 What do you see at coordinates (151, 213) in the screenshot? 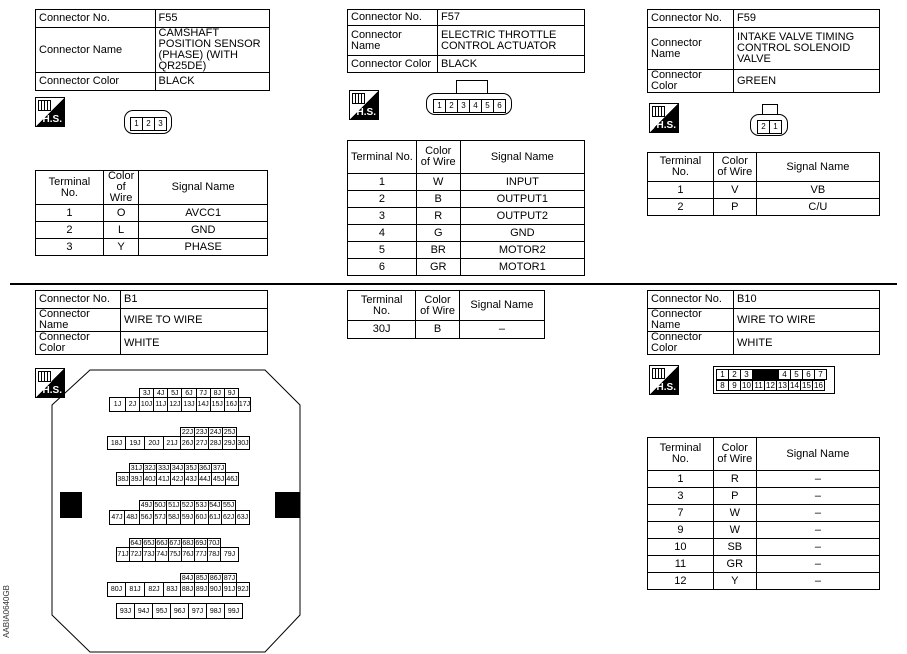
I see `table-row: 1 O AVCC1` at bounding box center [151, 213].